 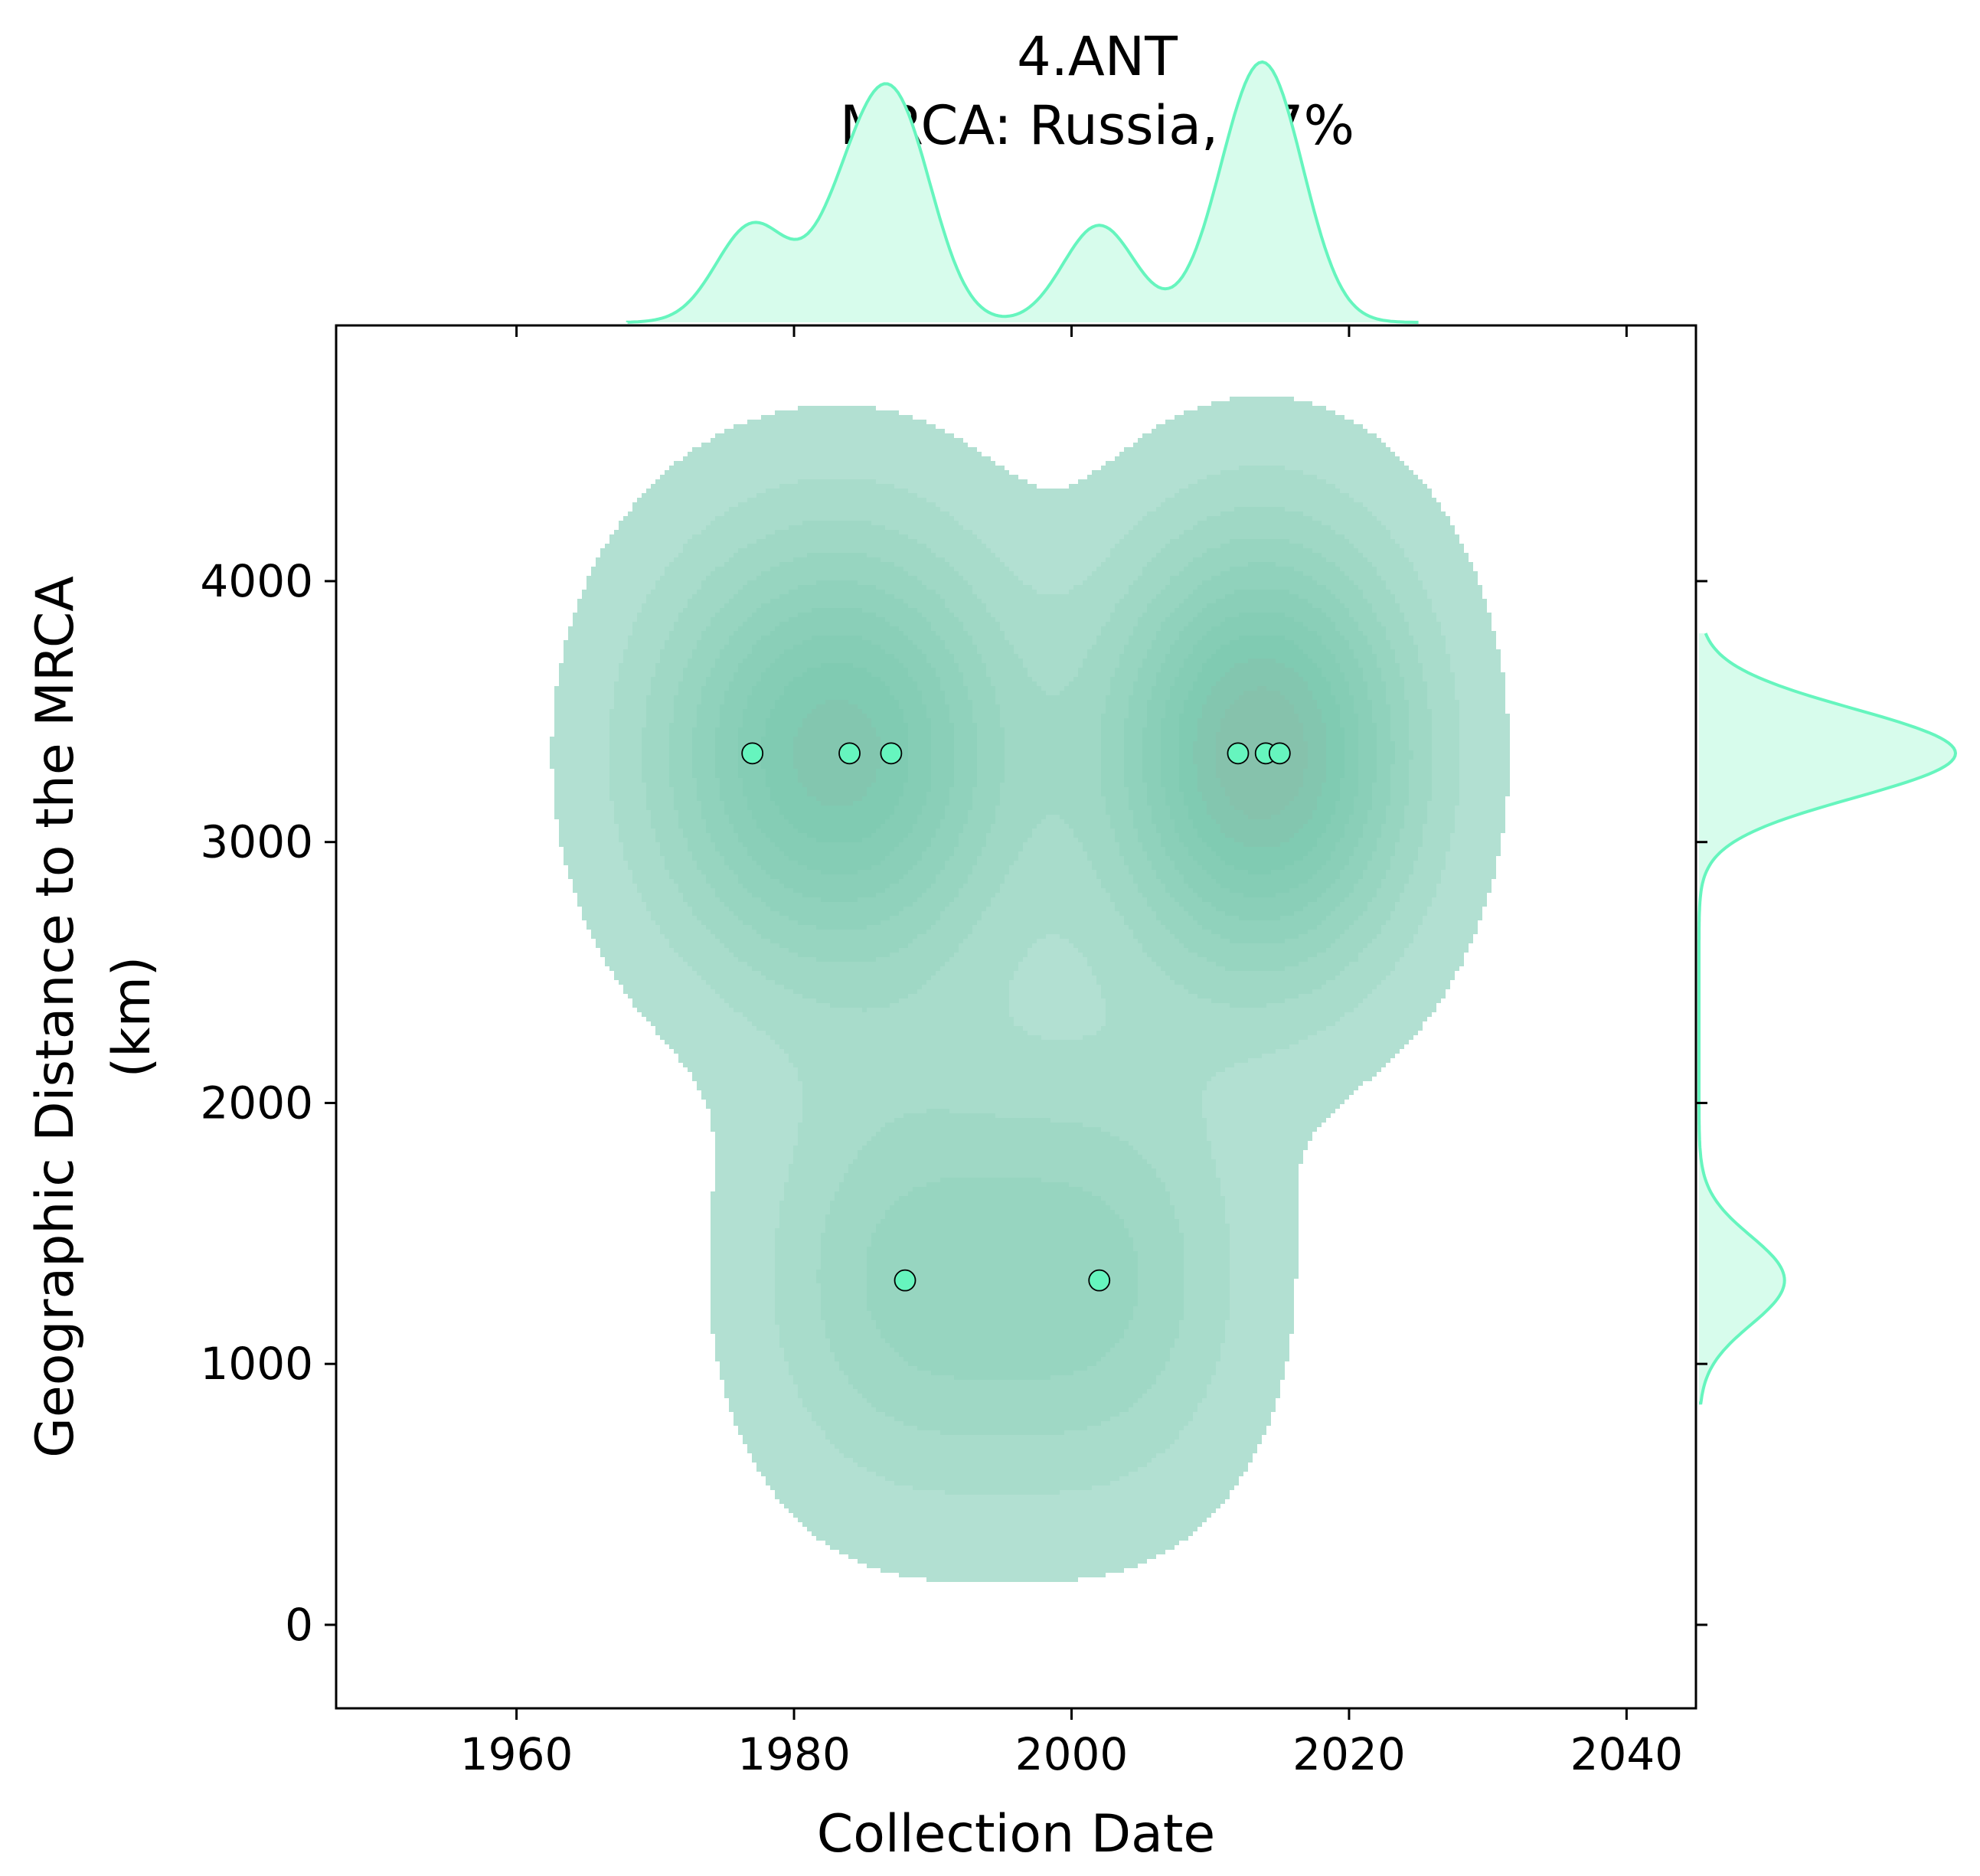 I want to click on y-marginal-fill, so click(x=1827, y=1019).